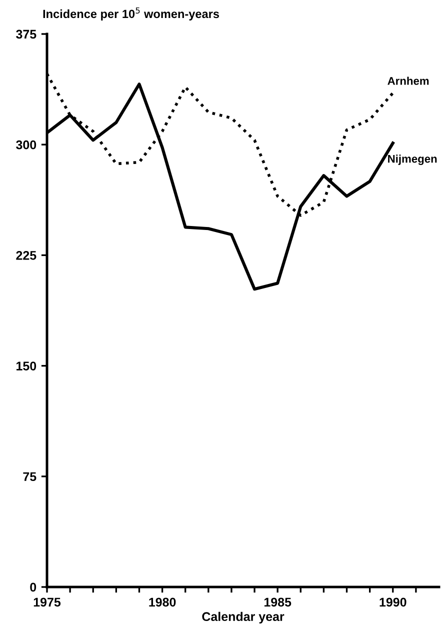 Image resolution: width=447 pixels, height=636 pixels. Describe the element at coordinates (131, 13) in the screenshot. I see `y-axis-title: Incidence per 10$^{5}$ women-years` at that location.